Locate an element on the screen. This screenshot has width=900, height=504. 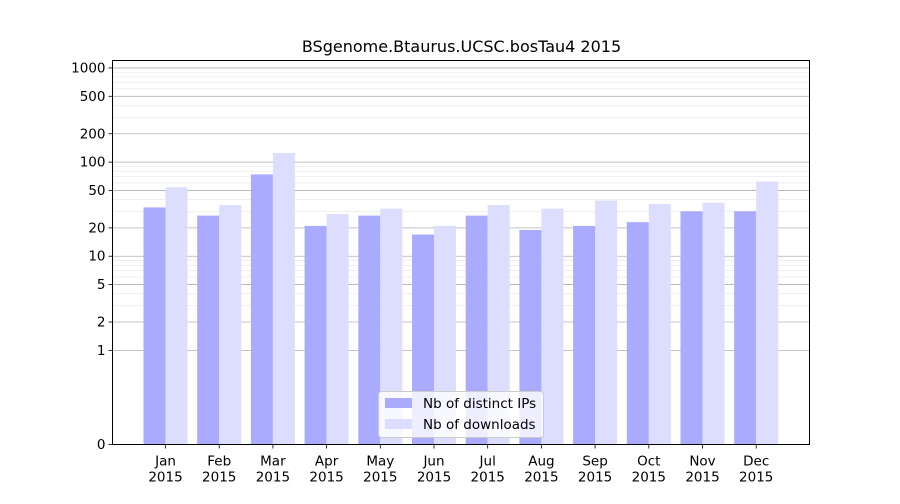
y-tick-label: 2 is located at coordinates (101, 323).